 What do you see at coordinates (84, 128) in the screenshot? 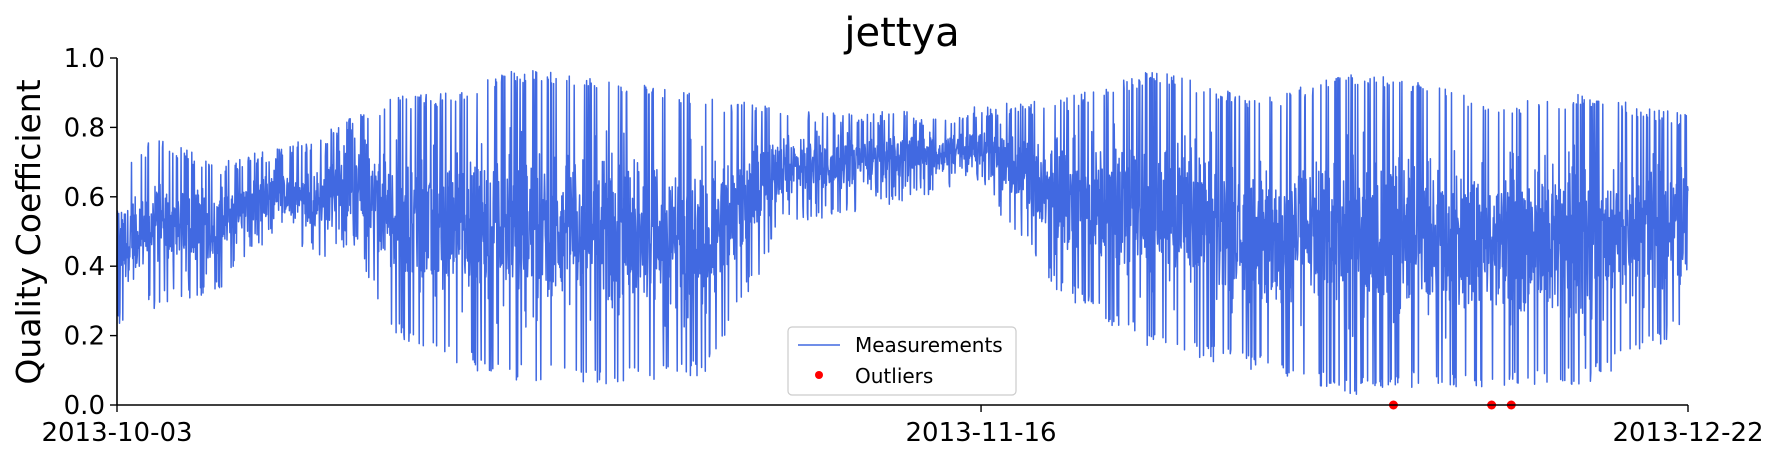
I see `y-tick-label: 0.8` at bounding box center [84, 128].